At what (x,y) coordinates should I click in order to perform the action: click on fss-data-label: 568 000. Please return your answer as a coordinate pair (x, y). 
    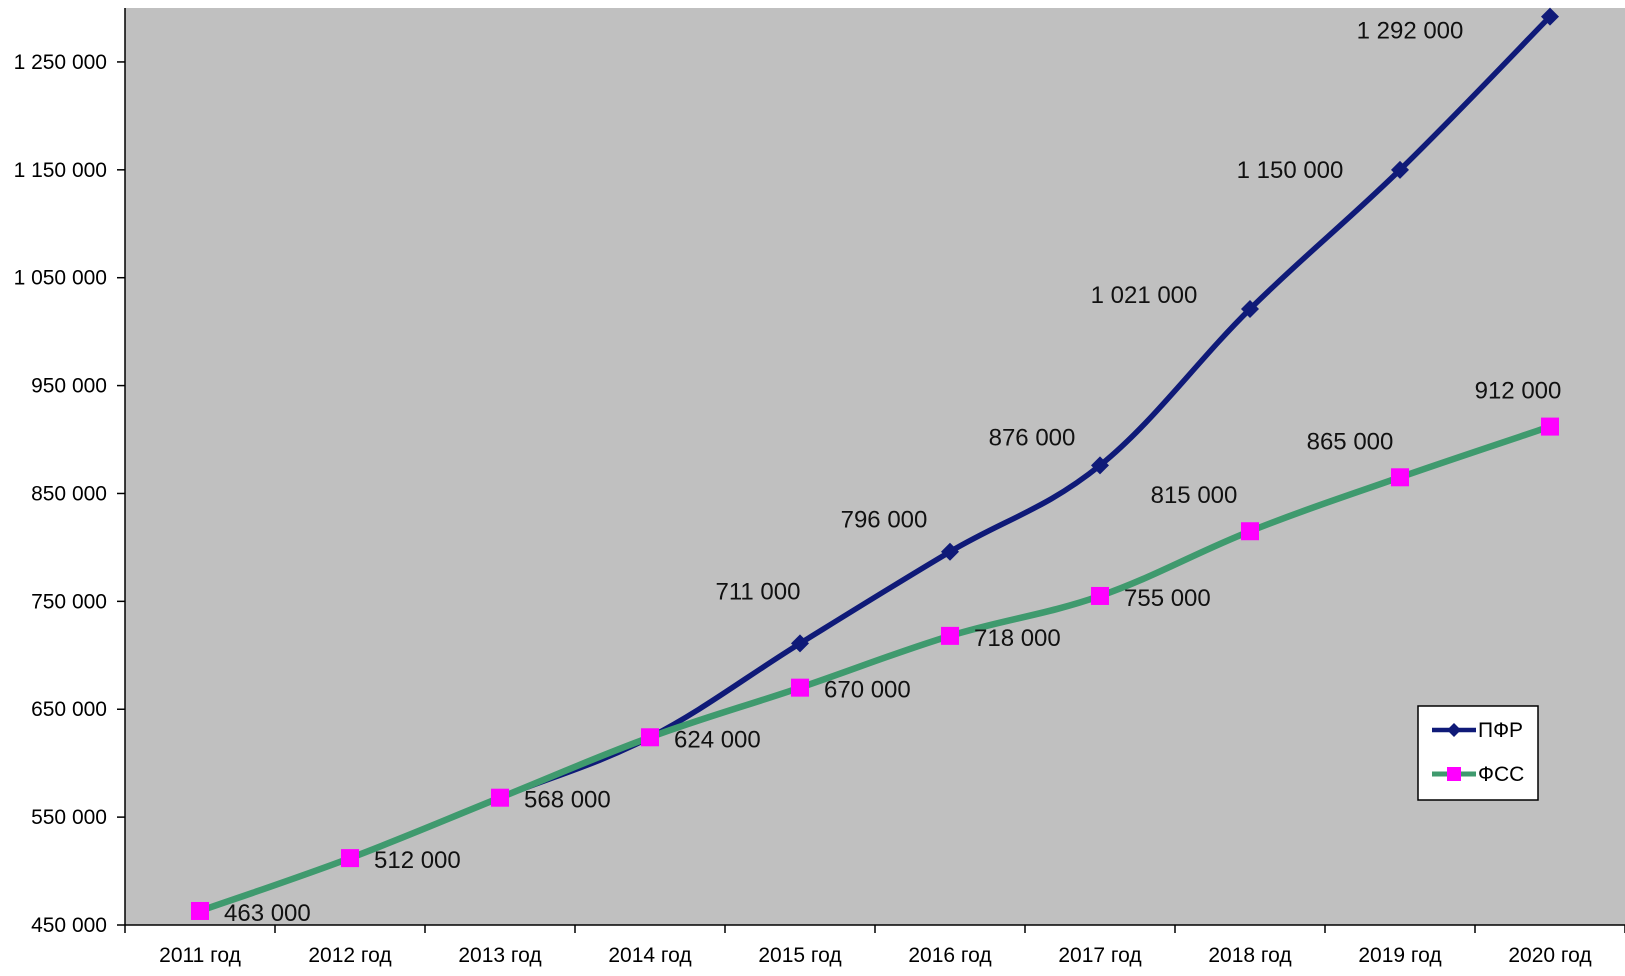
    Looking at the image, I should click on (567, 800).